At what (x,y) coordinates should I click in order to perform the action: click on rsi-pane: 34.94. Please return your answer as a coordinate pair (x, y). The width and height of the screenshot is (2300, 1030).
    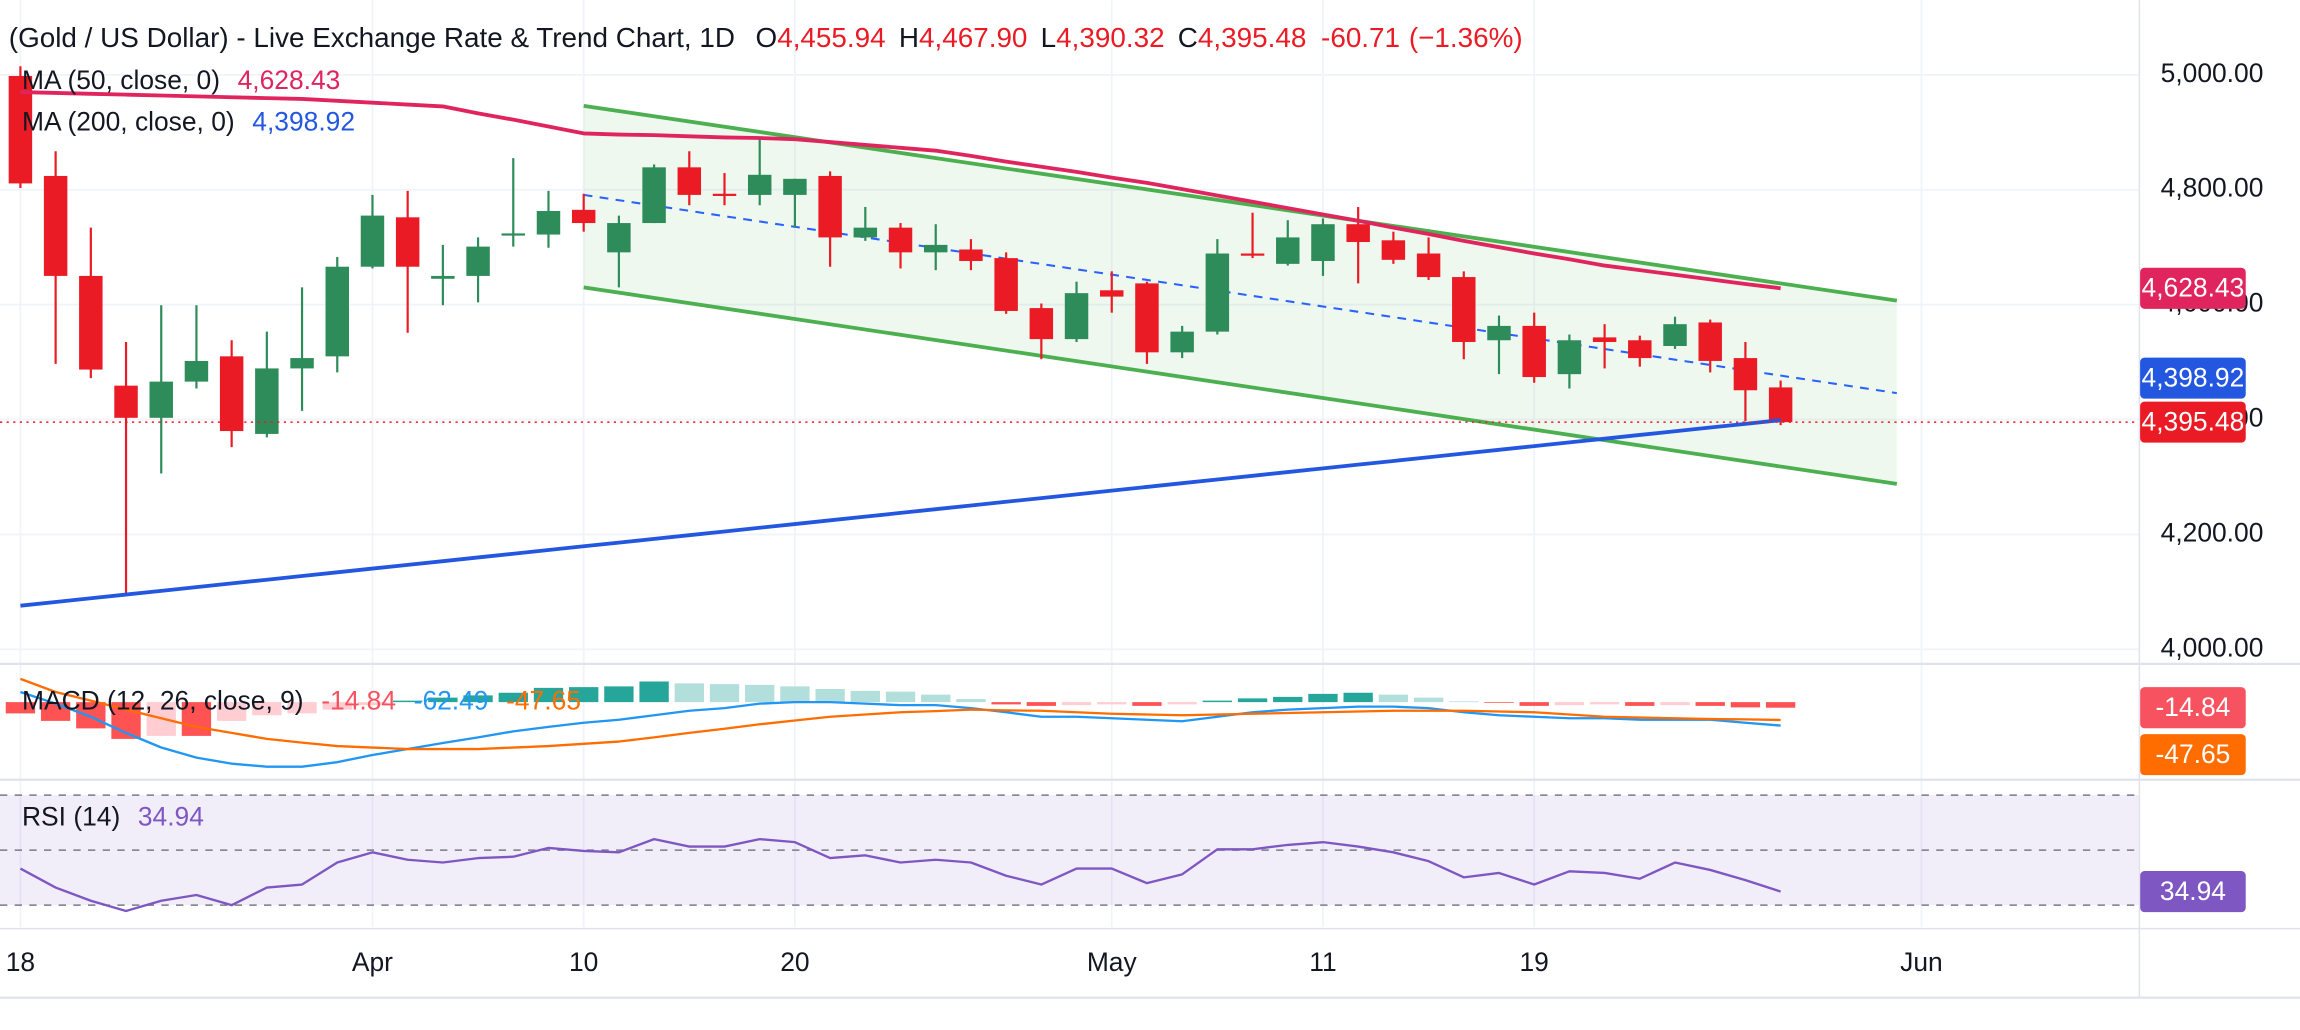
    Looking at the image, I should click on (1123, 853).